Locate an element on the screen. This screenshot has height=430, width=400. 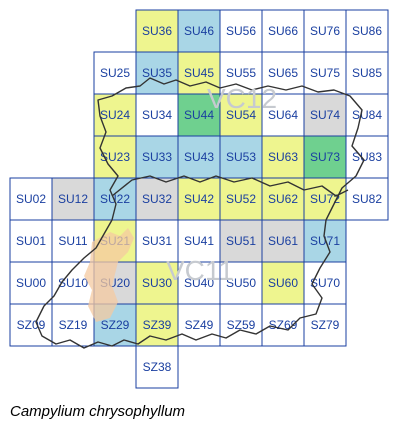
grid-label-su54: SU54 is located at coordinates (241, 115).